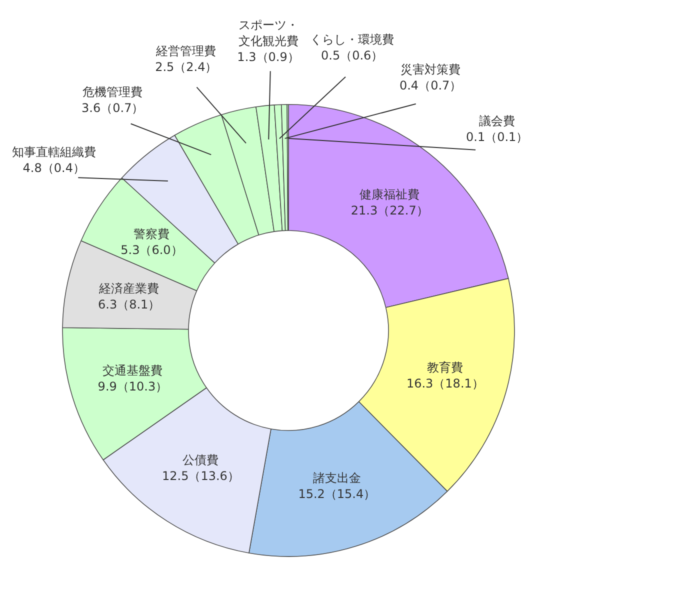 The image size is (700, 606). What do you see at coordinates (113, 107) in the screenshot?
I see `data-label: 3.6（0.7）` at bounding box center [113, 107].